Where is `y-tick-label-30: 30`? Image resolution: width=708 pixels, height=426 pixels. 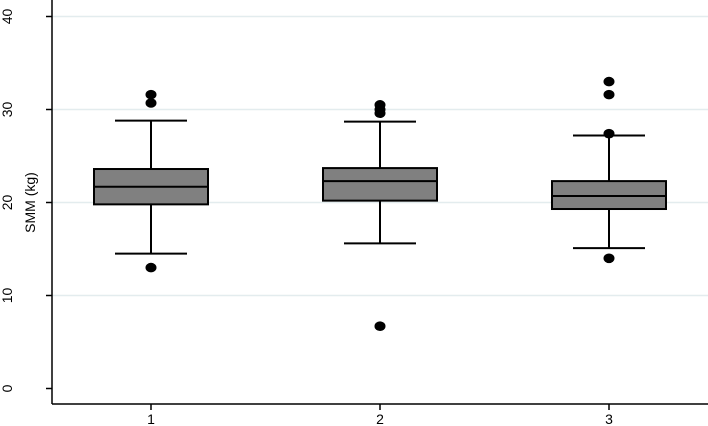 y-tick-label-30: 30 is located at coordinates (7, 110).